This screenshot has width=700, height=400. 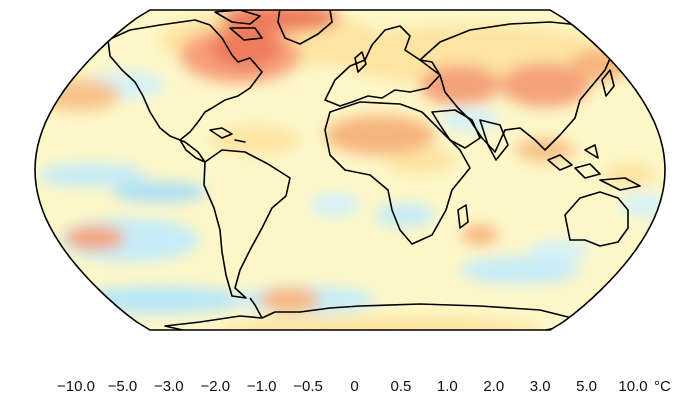 I want to click on legend-tick-label: −0.5, so click(x=308, y=386).